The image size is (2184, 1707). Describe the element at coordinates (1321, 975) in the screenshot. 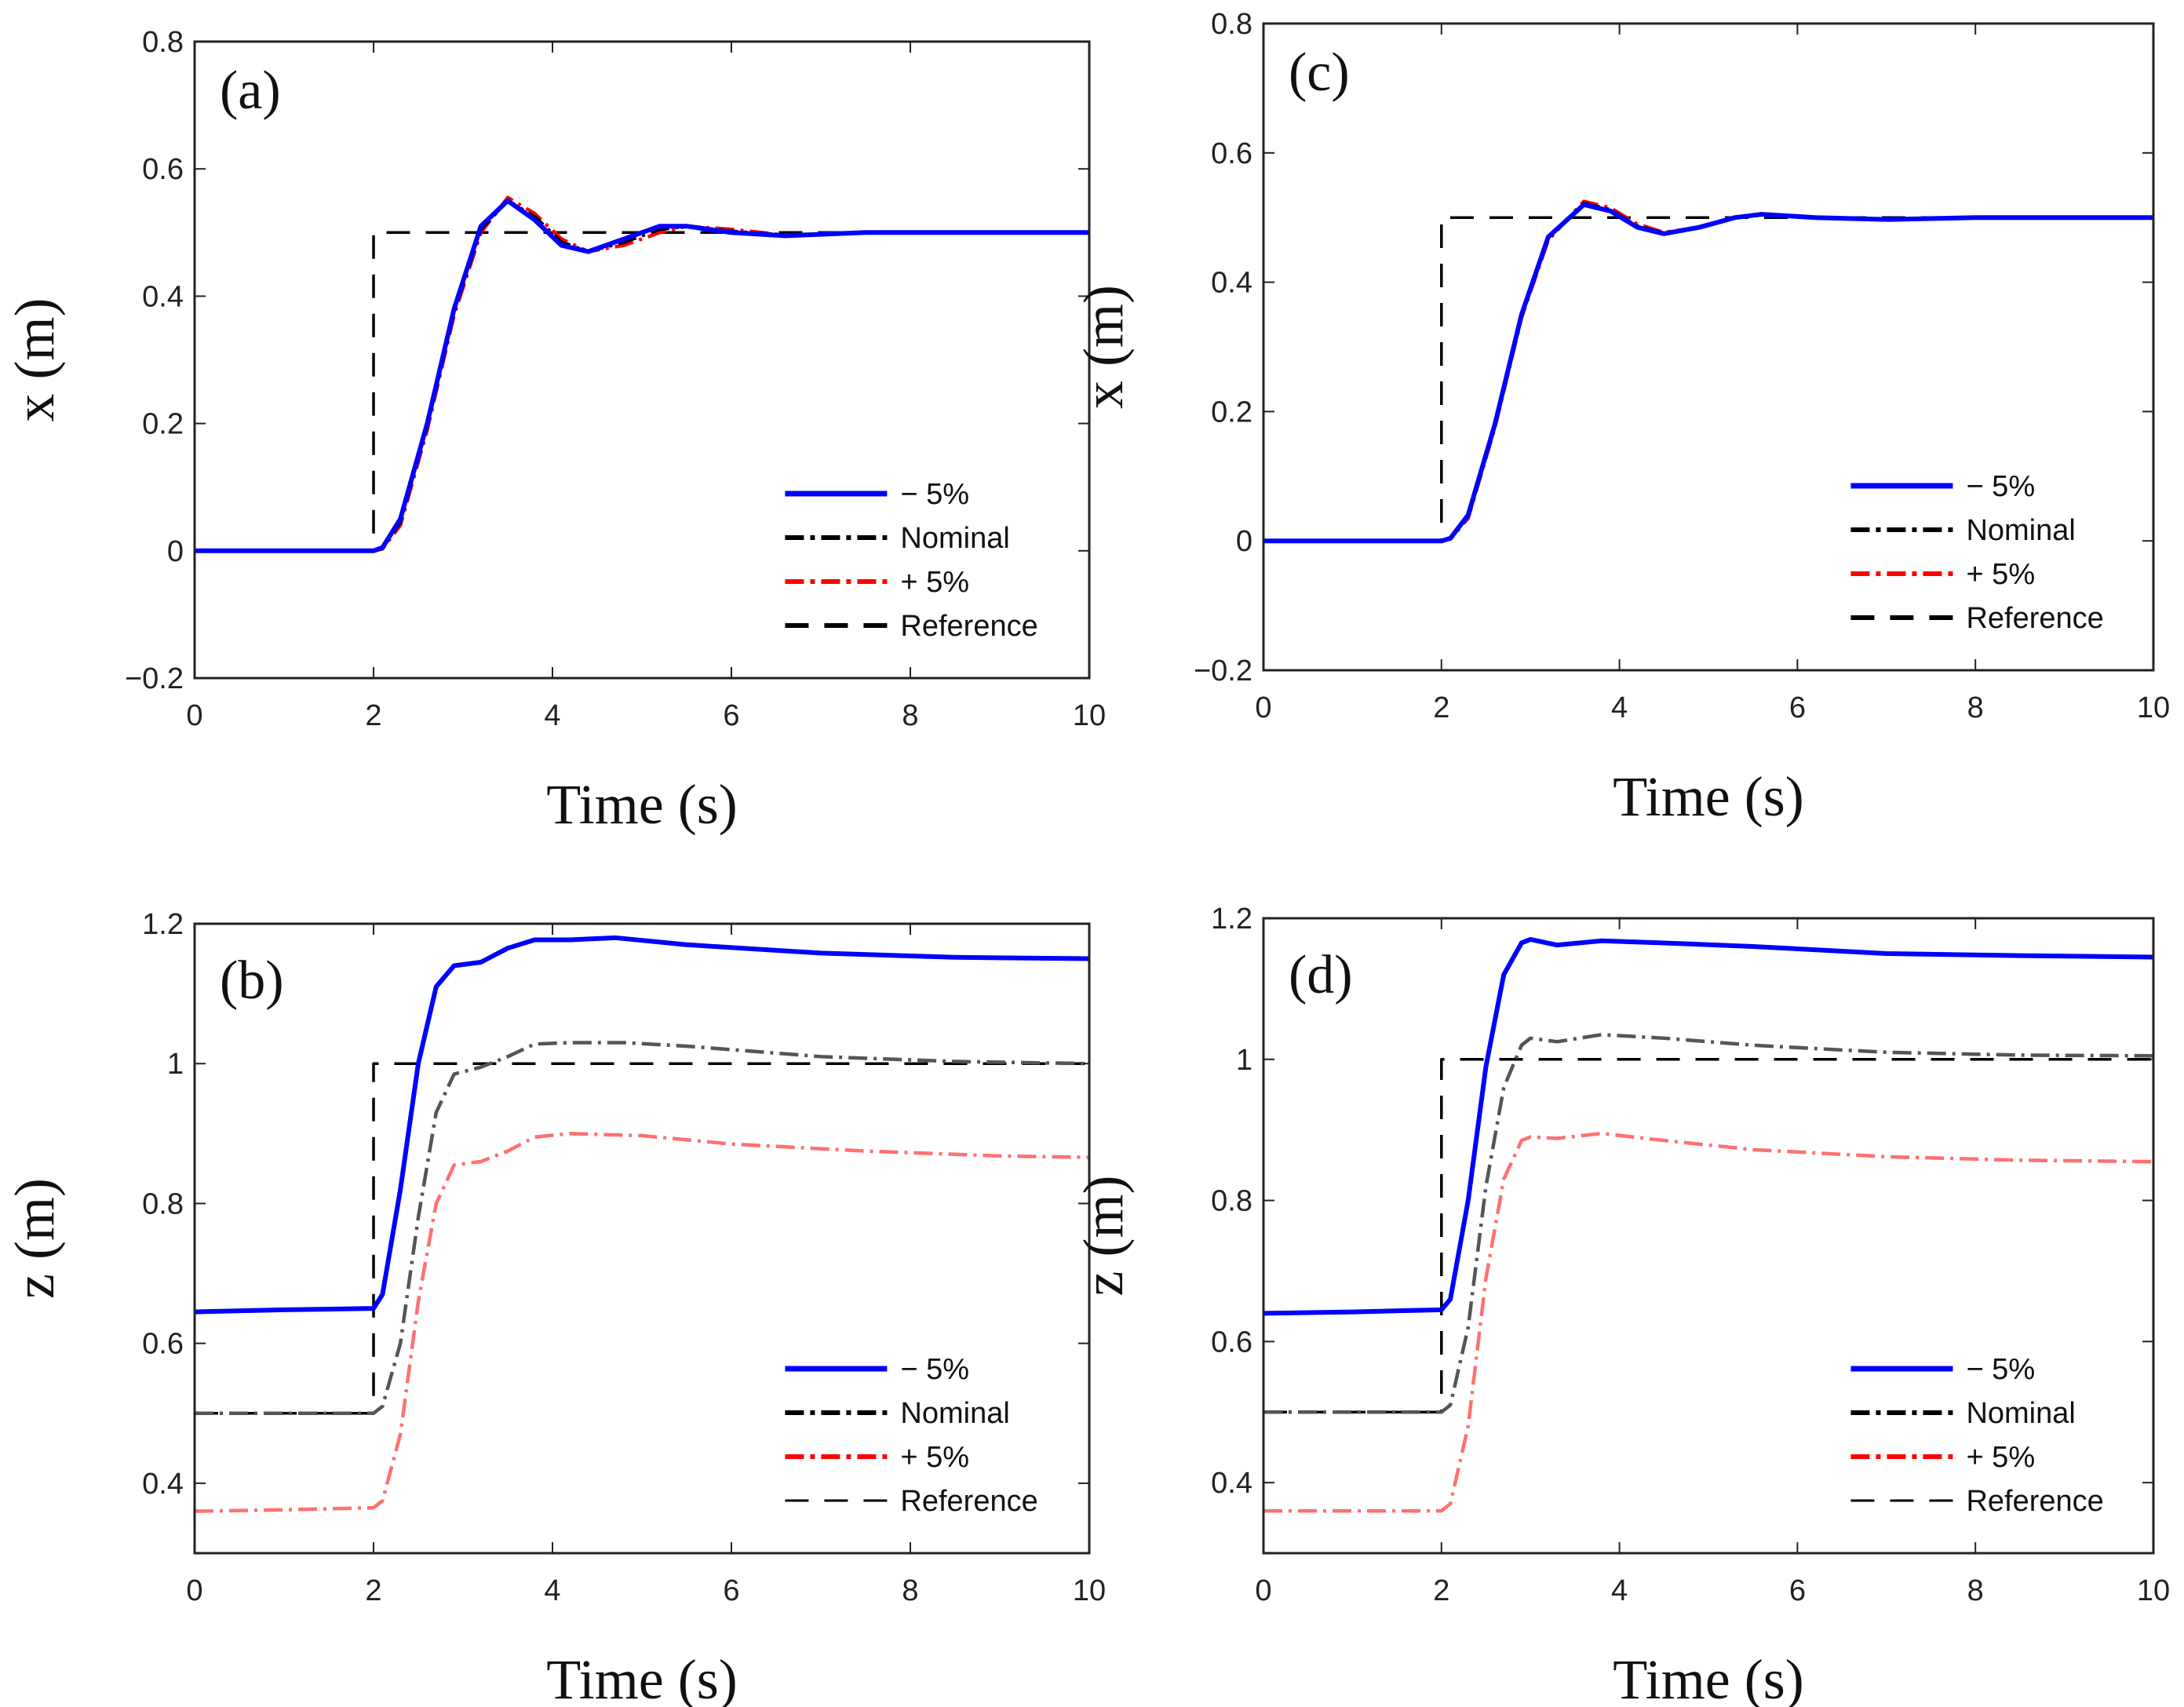

I see `panel-label: (d)` at that location.